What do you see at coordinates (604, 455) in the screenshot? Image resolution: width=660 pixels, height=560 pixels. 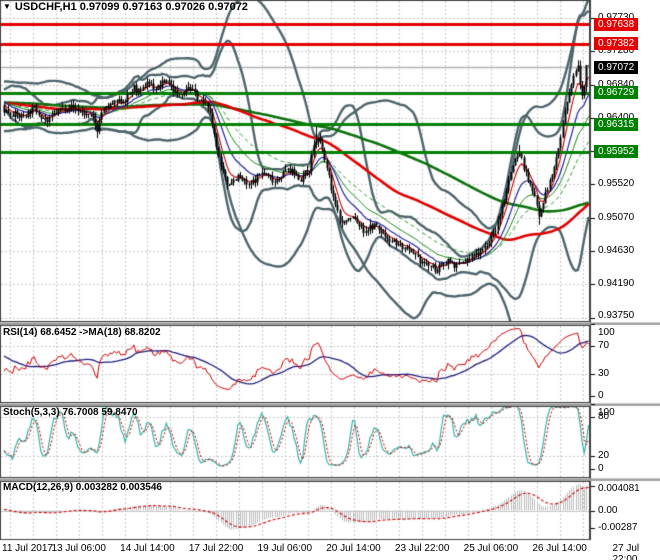 I see `axis-tick-label: 20` at bounding box center [604, 455].